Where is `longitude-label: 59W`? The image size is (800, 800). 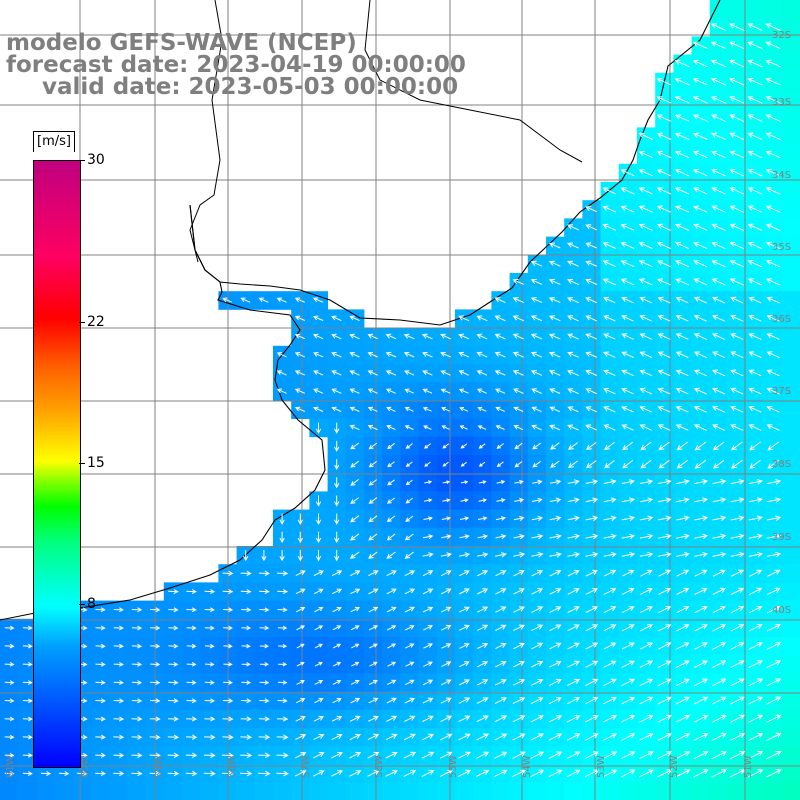
longitude-label: 59W is located at coordinates (159, 766).